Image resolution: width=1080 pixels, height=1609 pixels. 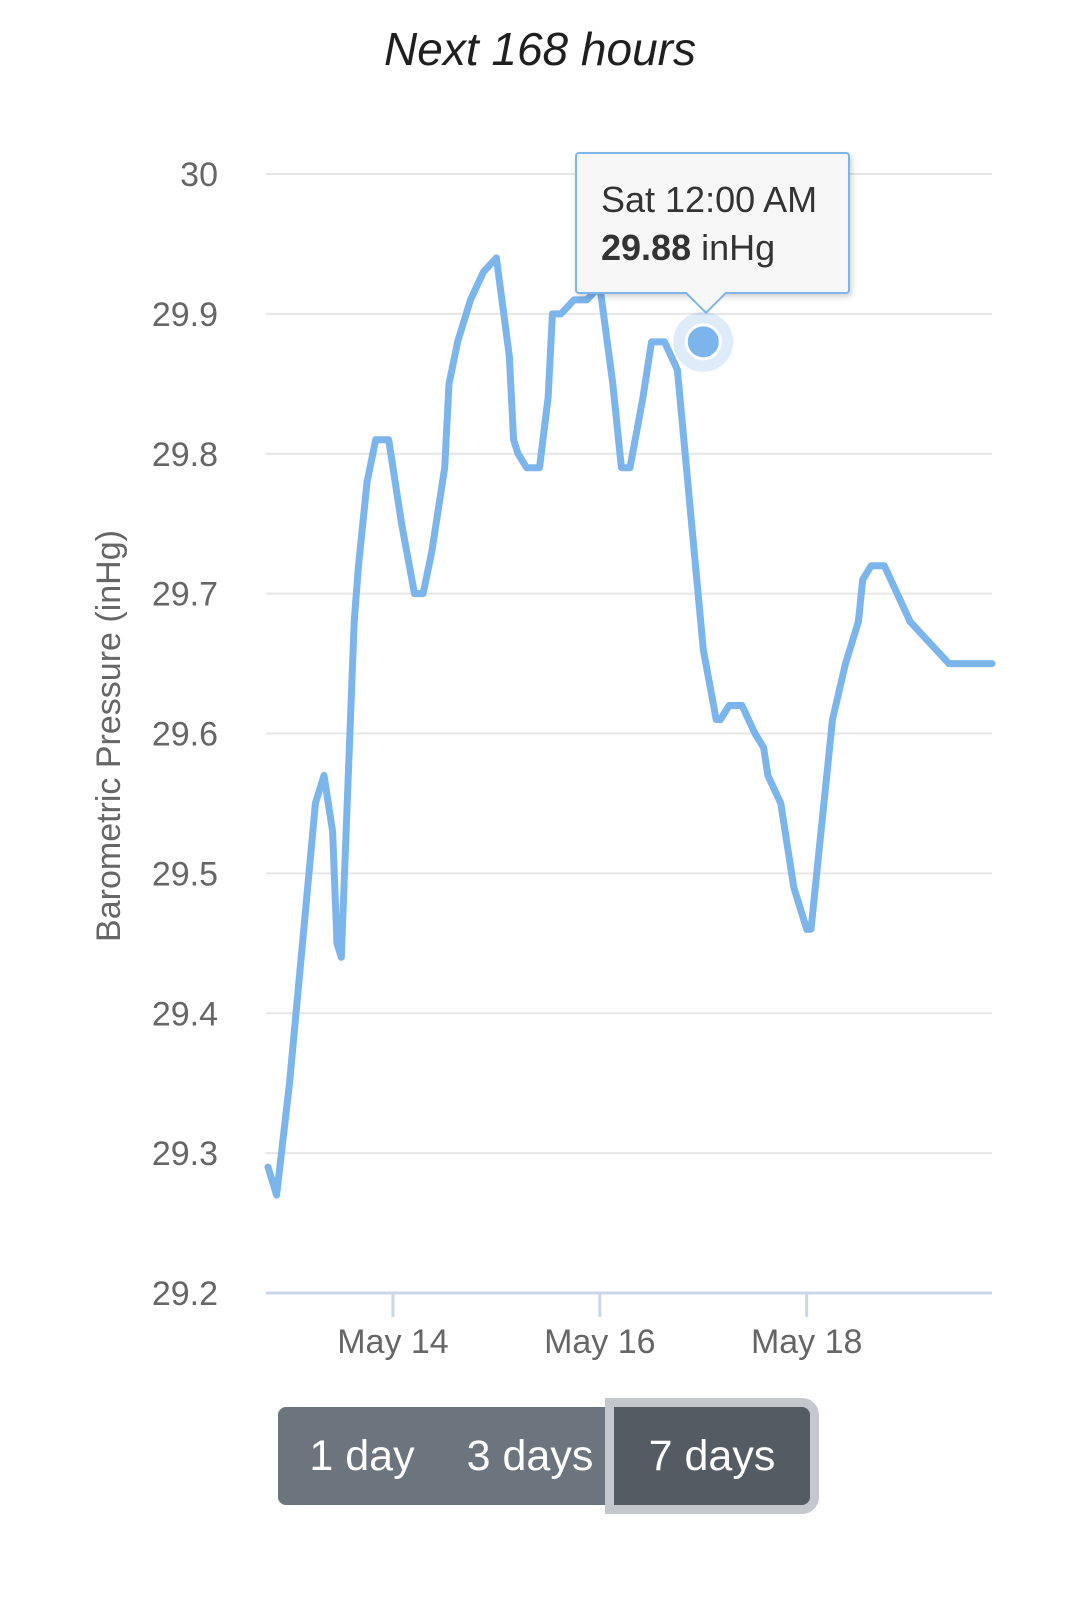 I want to click on hover-marker, so click(x=703, y=341).